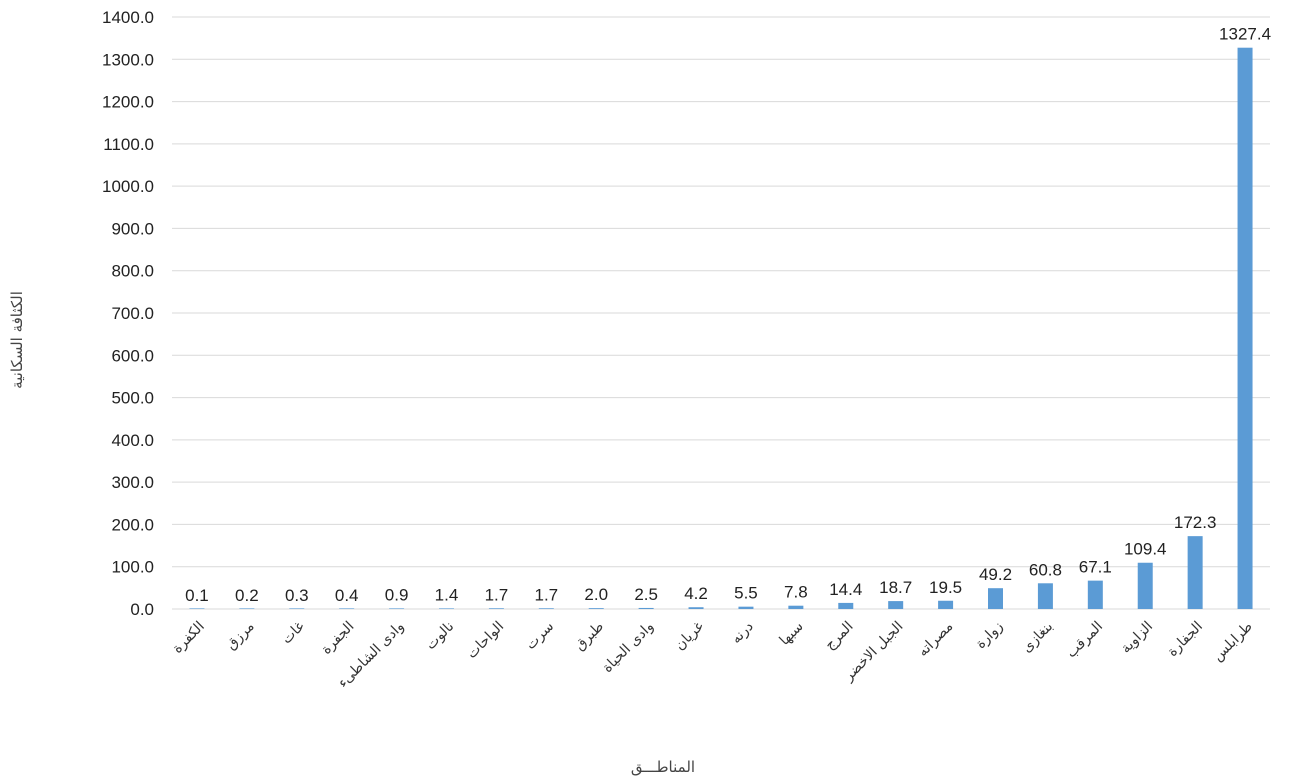 The image size is (1290, 780). Describe the element at coordinates (796, 592) in the screenshot. I see `data-label: 7.8` at that location.